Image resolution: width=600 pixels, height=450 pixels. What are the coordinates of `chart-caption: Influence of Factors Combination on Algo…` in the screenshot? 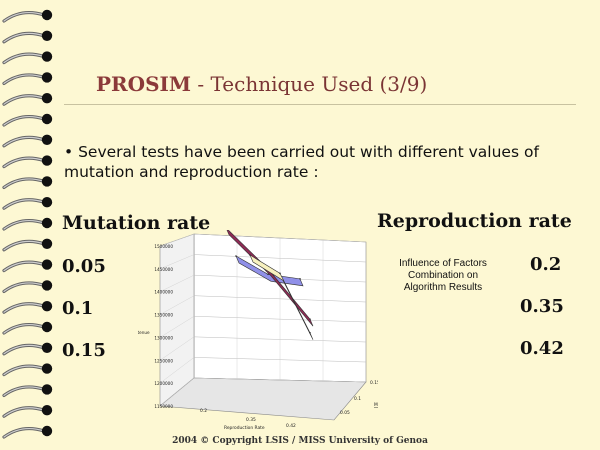 It's located at (443, 275).